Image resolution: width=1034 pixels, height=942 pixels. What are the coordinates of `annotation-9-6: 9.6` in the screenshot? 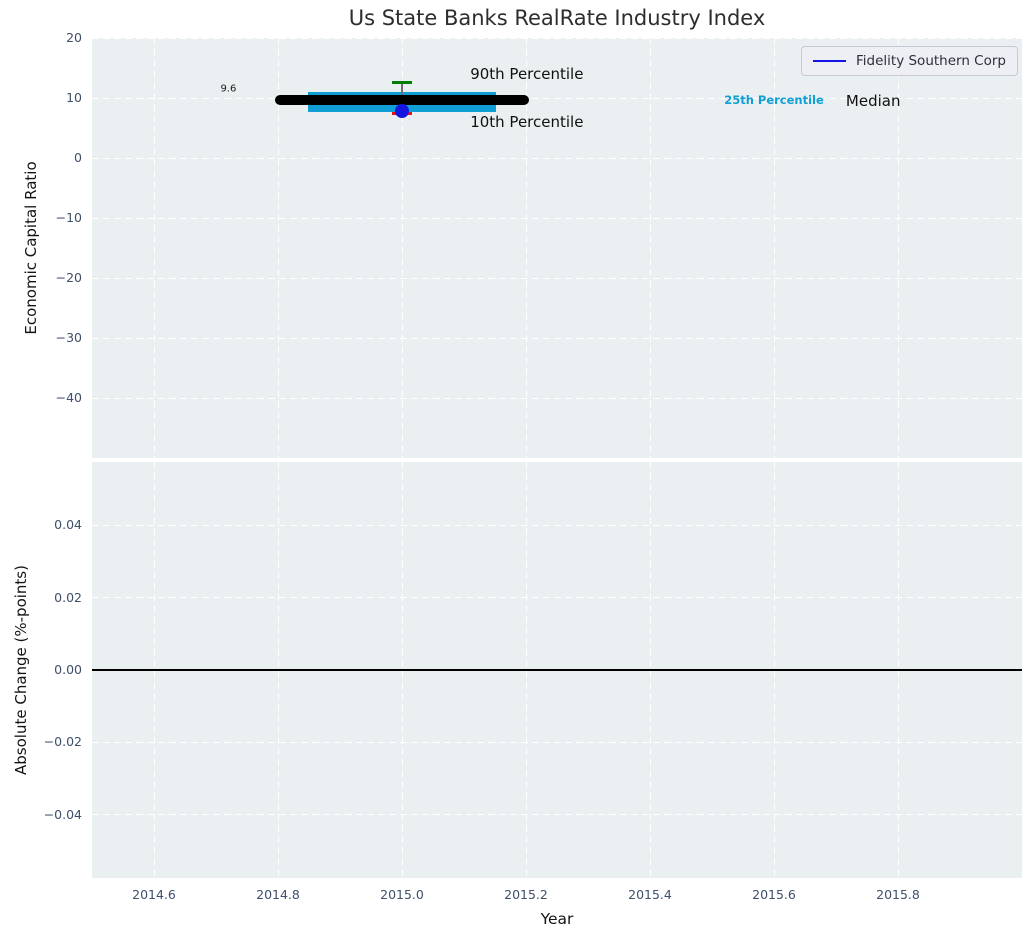 It's located at (228, 89).